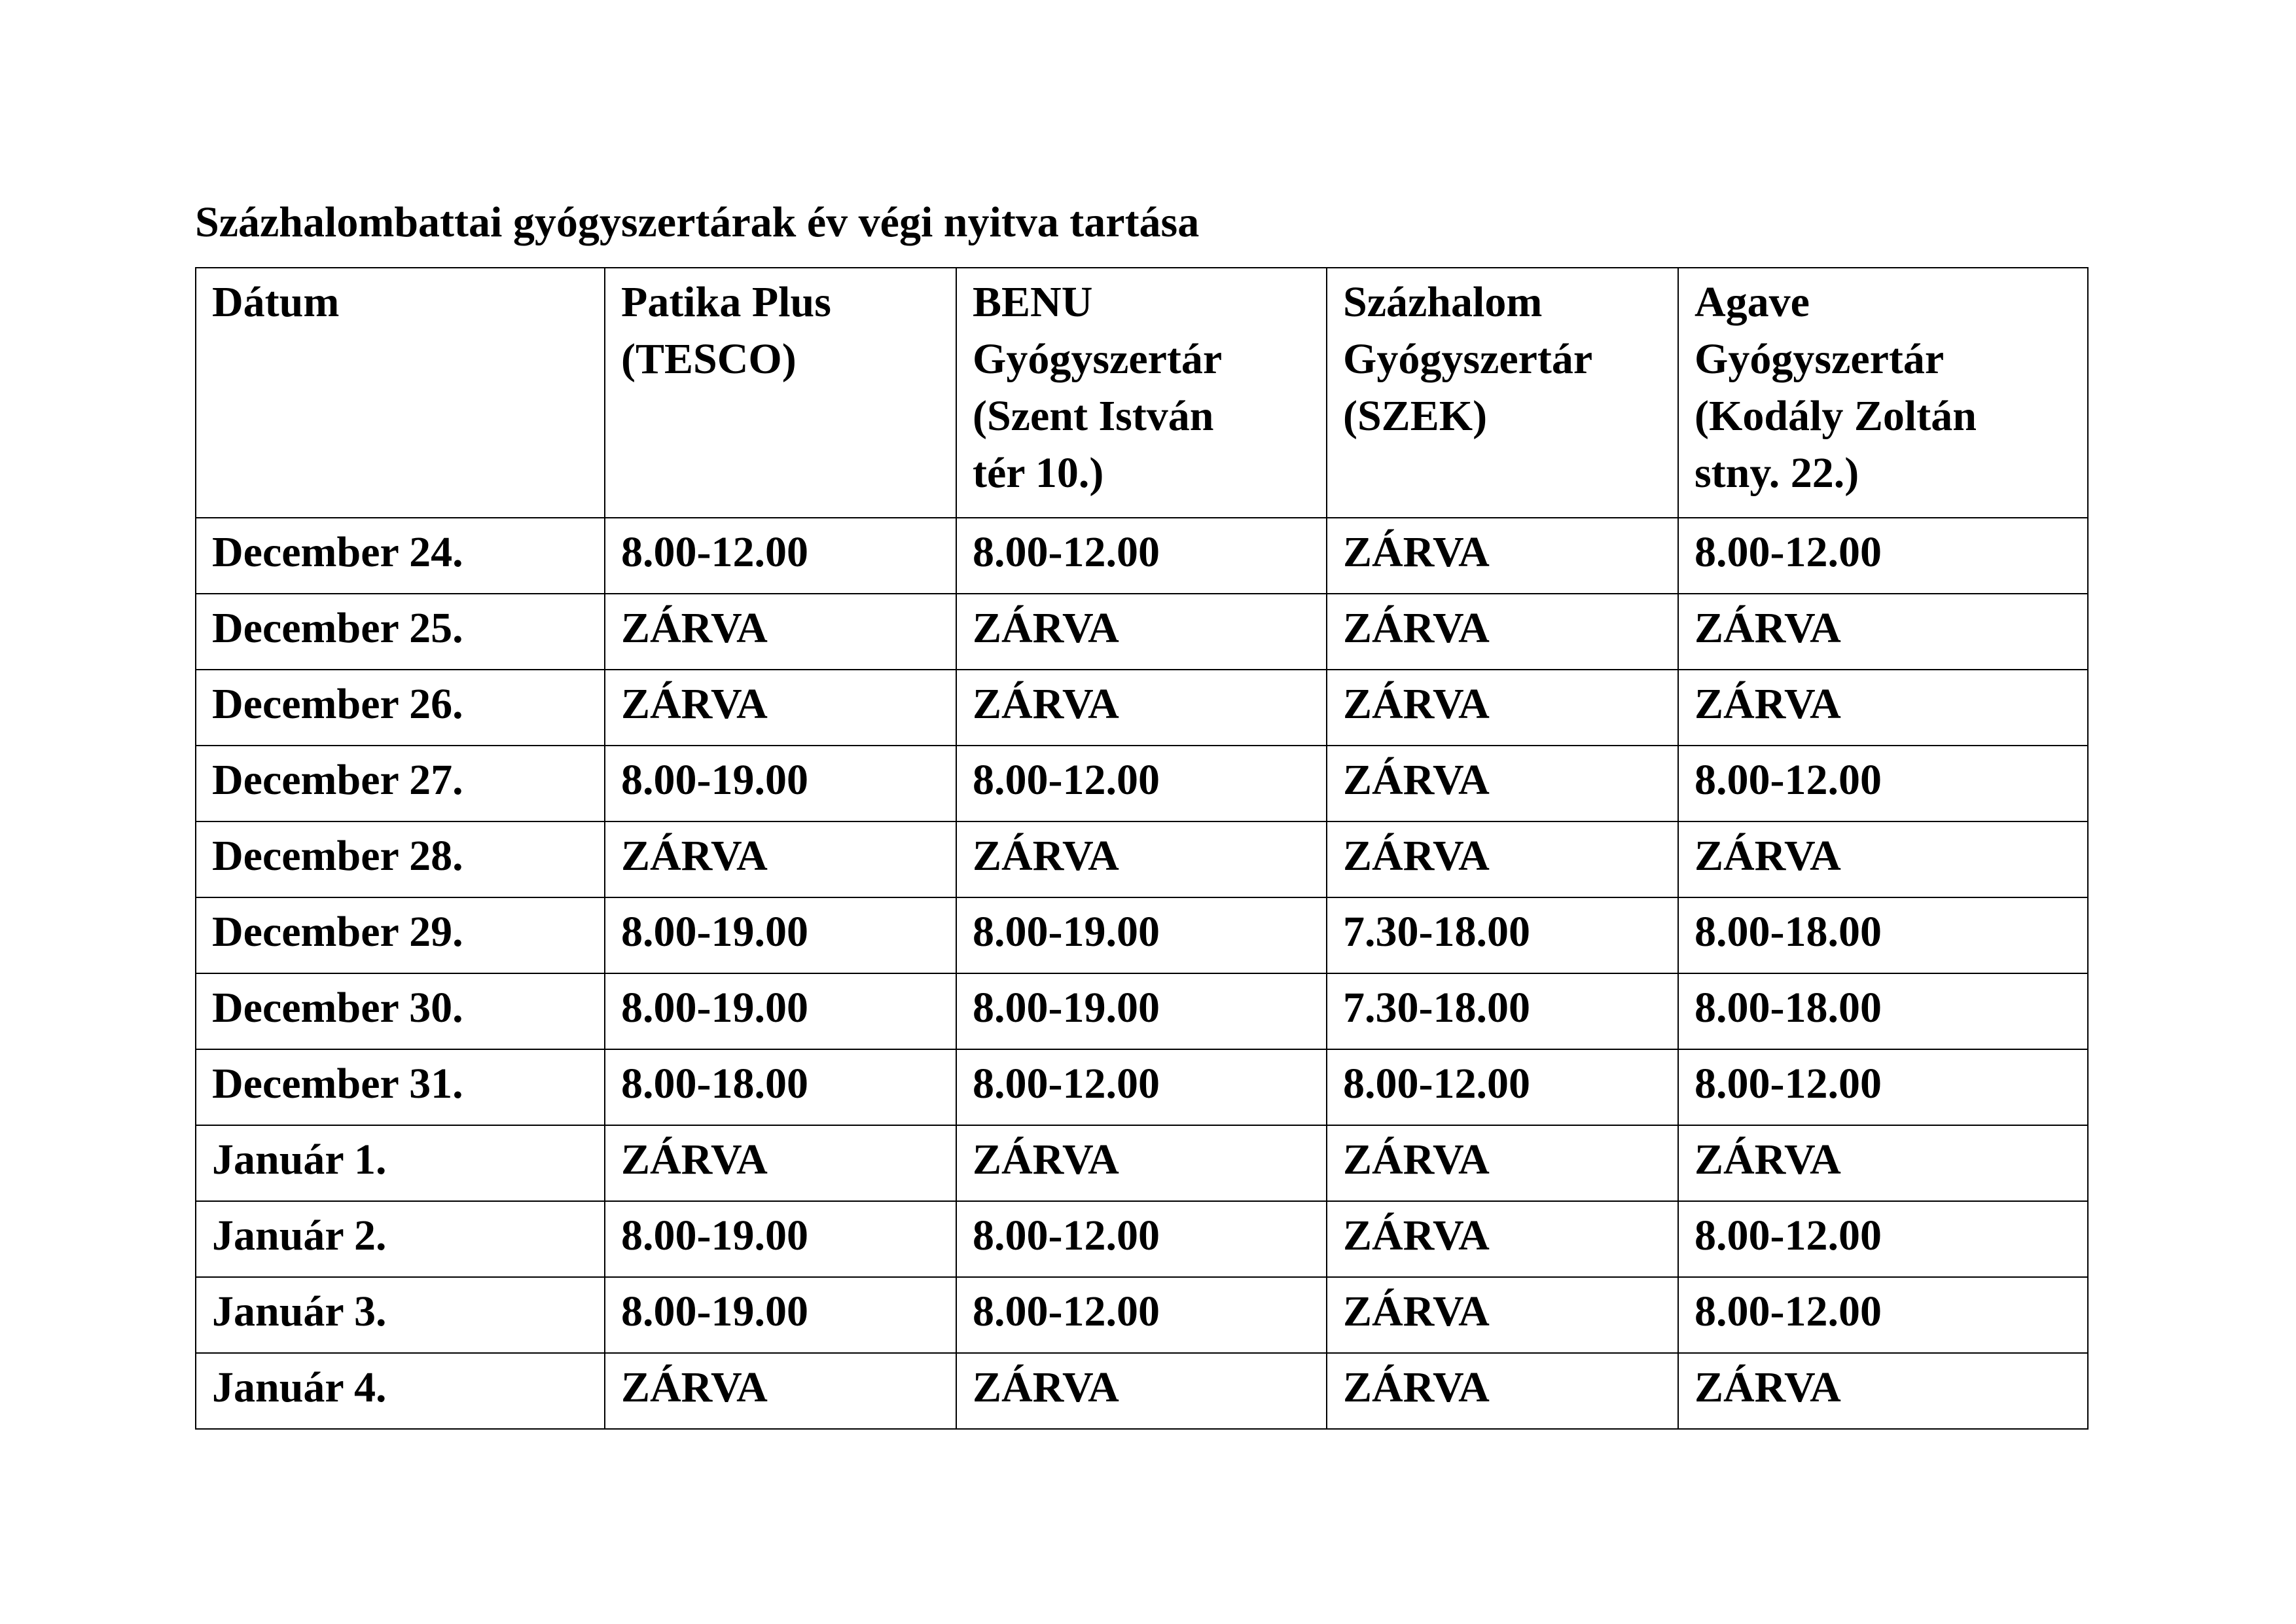  Describe the element at coordinates (400, 1011) in the screenshot. I see `date-cell: December 30.` at that location.